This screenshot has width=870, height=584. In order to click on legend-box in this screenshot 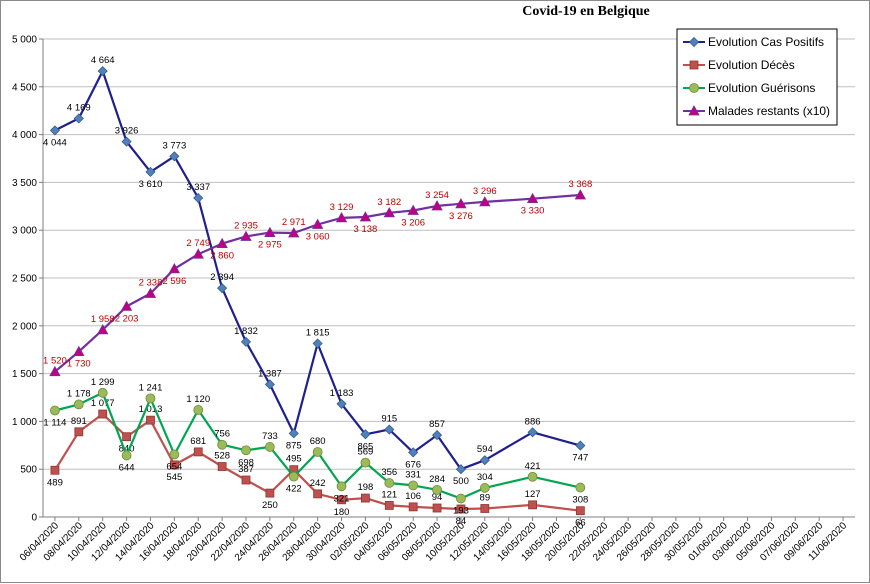, I will do `click(757, 77)`.